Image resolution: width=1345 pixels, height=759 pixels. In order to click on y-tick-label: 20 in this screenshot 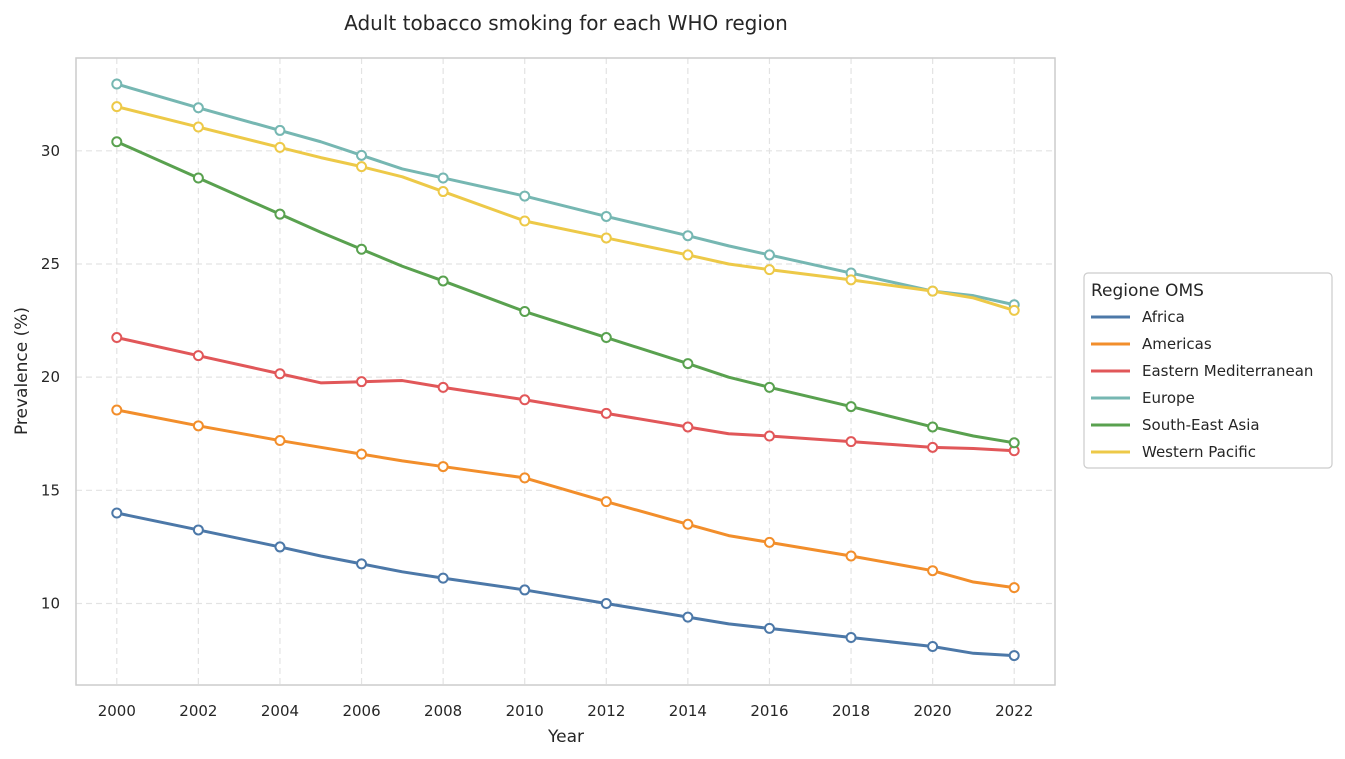, I will do `click(50, 377)`.